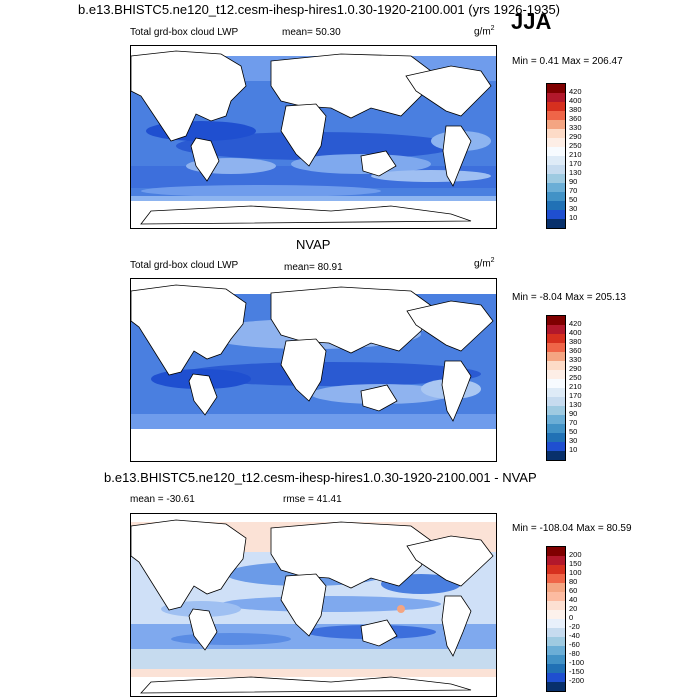 The height and width of the screenshot is (700, 700). What do you see at coordinates (573, 599) in the screenshot?
I see `colorbar-tick-label: 40` at bounding box center [573, 599].